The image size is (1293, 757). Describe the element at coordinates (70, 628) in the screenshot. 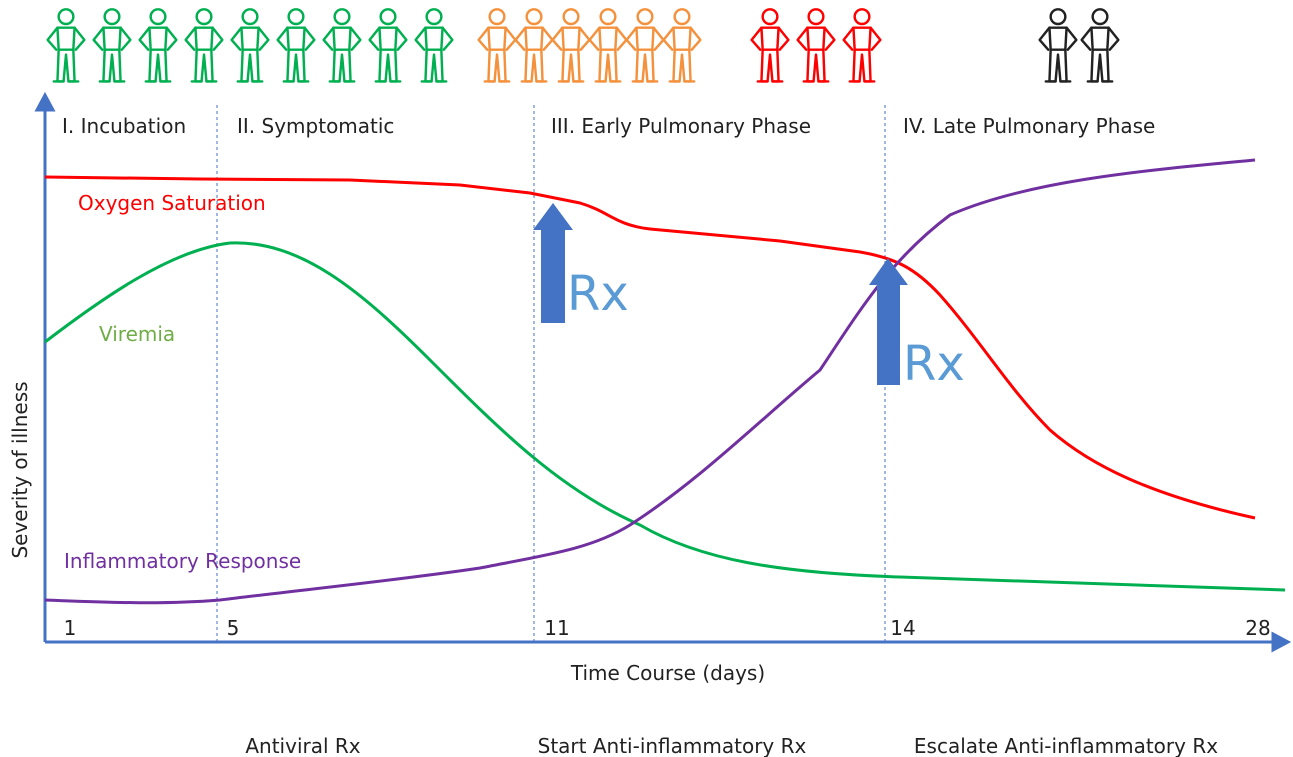

I see `tick-label: 1` at that location.